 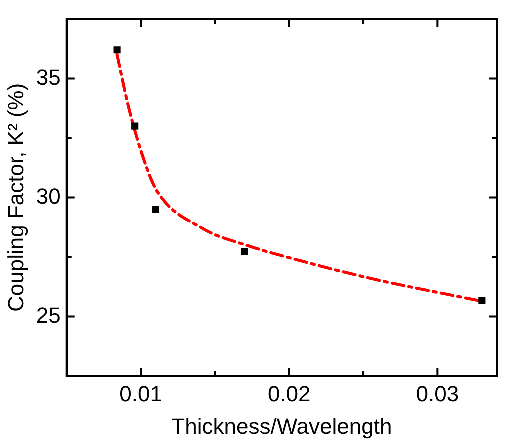 I want to click on x-tick-label: 0.03, so click(x=438, y=393).